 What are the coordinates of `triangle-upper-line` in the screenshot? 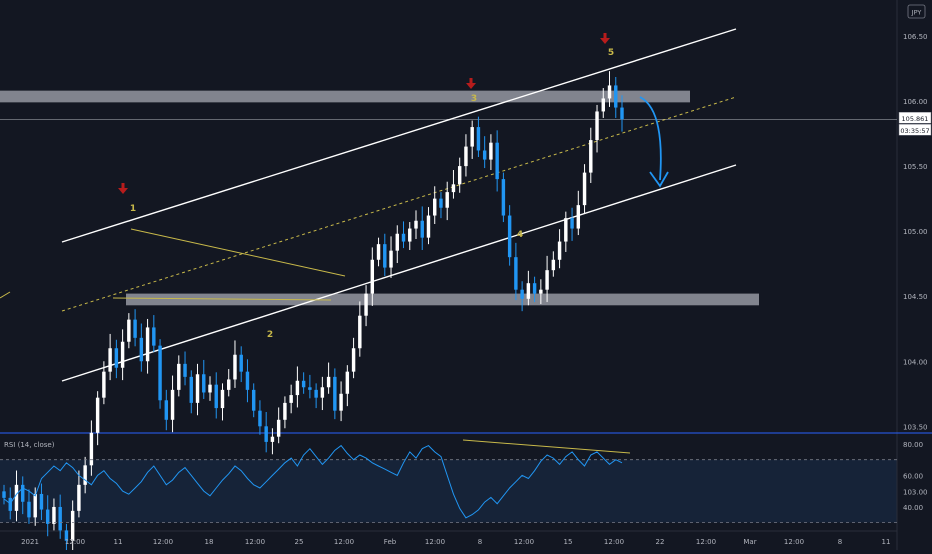 It's located at (238, 252).